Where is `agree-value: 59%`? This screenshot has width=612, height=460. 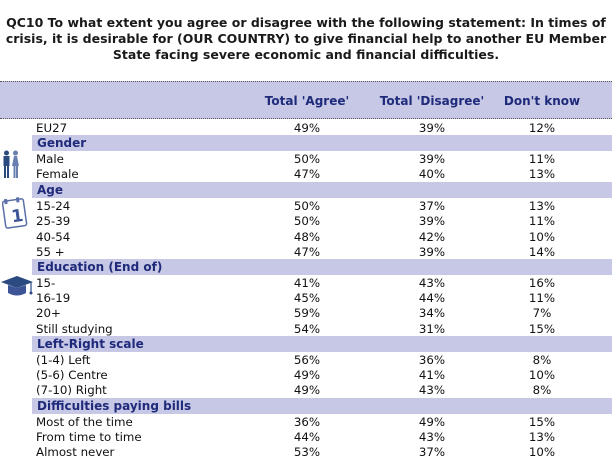 agree-value: 59% is located at coordinates (307, 313).